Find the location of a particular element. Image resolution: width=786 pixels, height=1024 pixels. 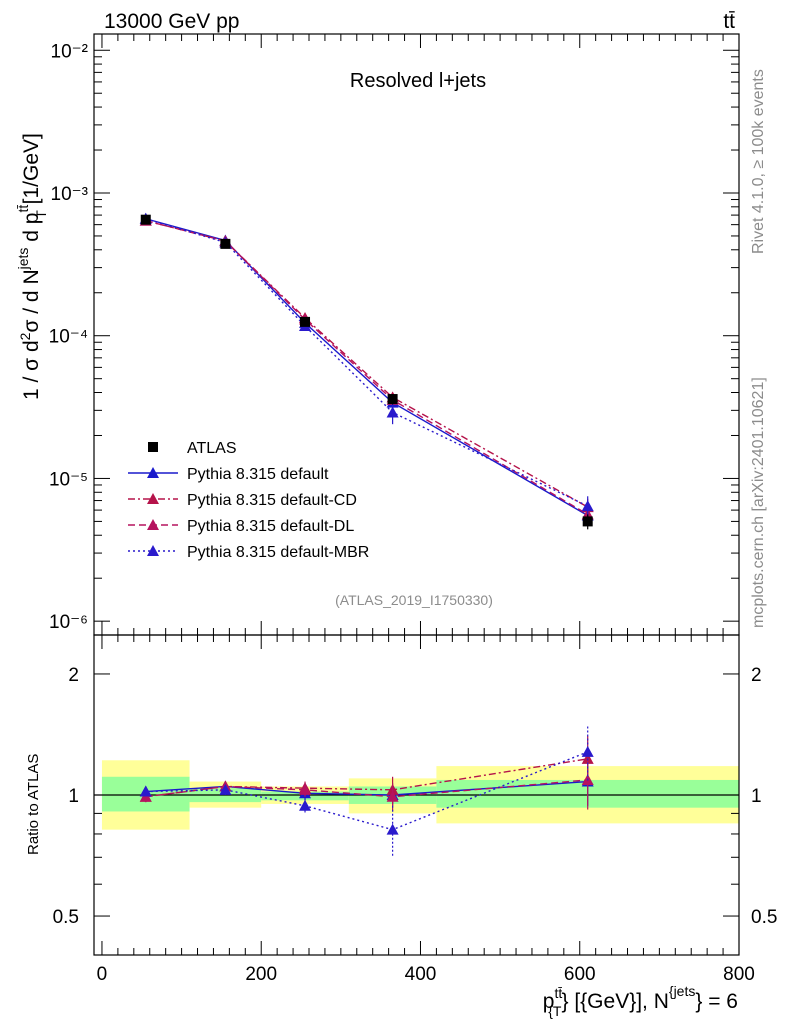

energy-label: 13000 GeV pp is located at coordinates (171, 21).